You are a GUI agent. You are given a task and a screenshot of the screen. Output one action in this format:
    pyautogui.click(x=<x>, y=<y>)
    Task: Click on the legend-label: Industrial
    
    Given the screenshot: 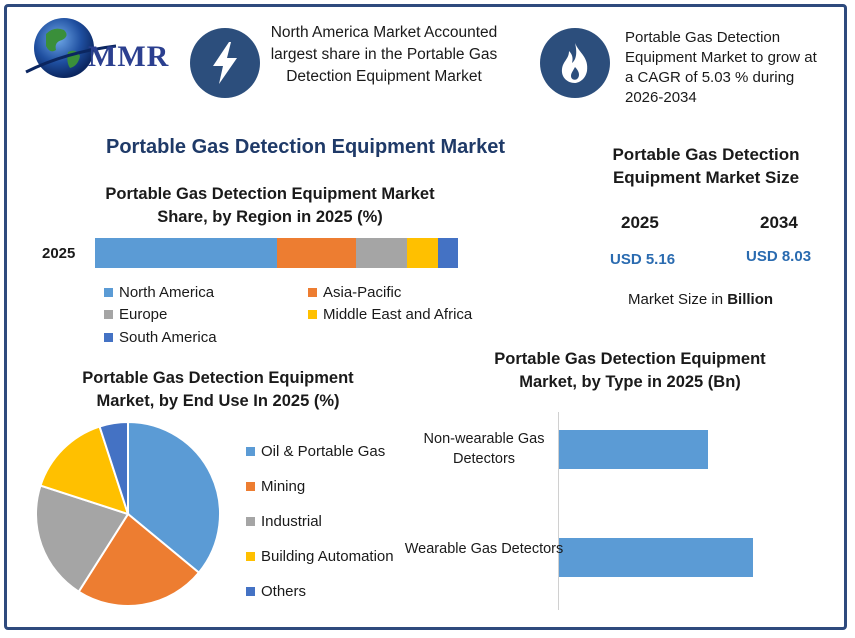 What is the action you would take?
    pyautogui.click(x=291, y=521)
    